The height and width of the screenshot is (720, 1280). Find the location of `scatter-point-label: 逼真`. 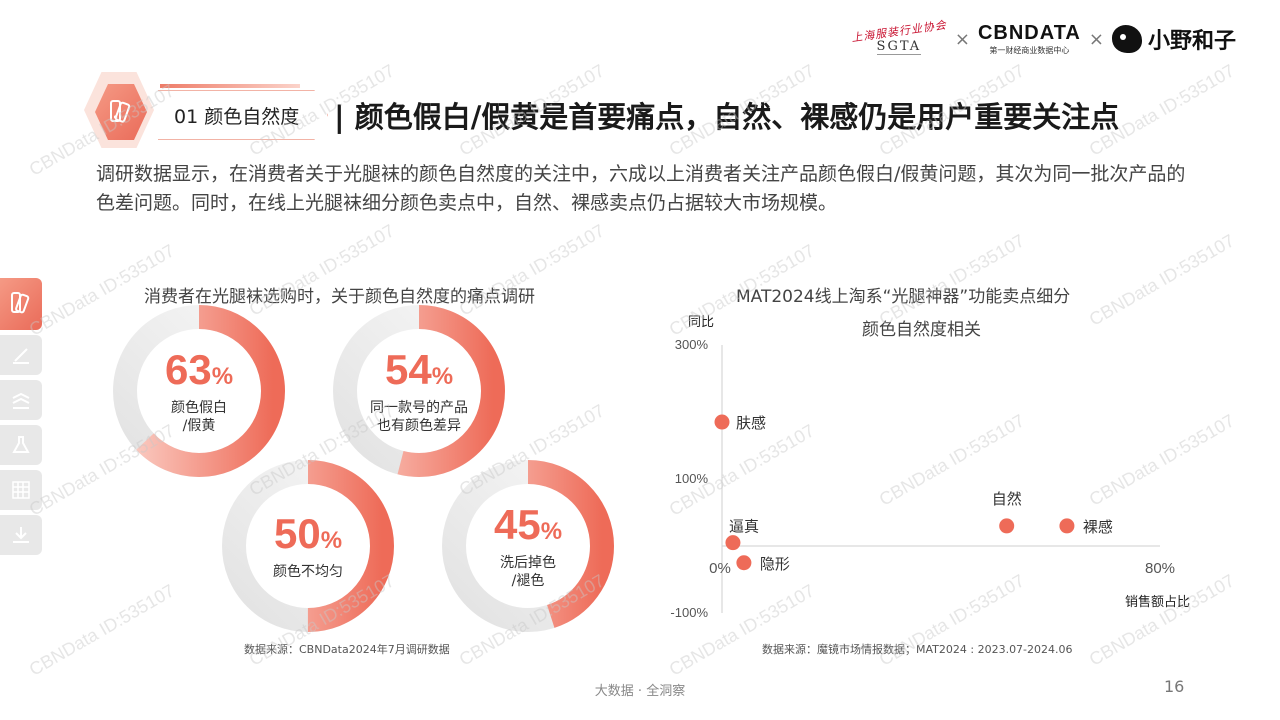

scatter-point-label: 逼真 is located at coordinates (744, 527).